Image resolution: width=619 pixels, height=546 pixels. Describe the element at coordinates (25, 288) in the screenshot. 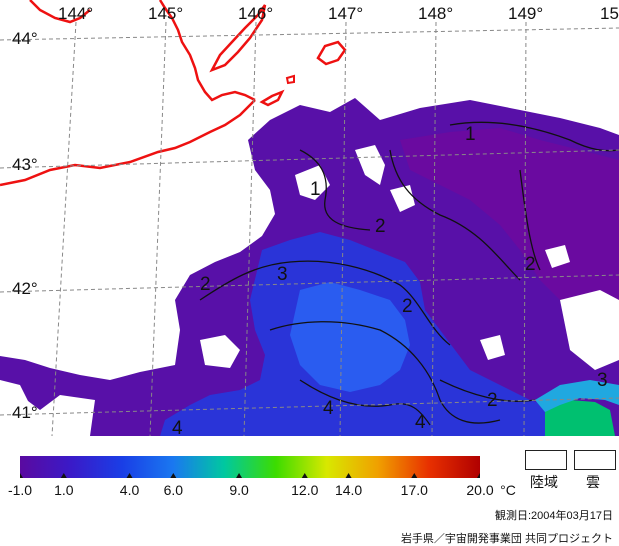

I see `lat-label-42: 42°` at that location.